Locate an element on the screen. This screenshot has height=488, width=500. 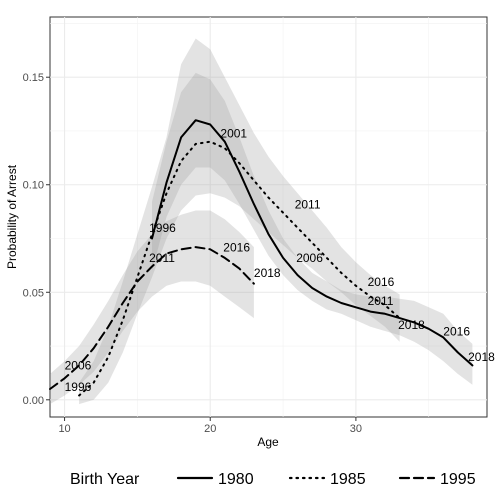
x-axis-title: Age is located at coordinates (268, 442).